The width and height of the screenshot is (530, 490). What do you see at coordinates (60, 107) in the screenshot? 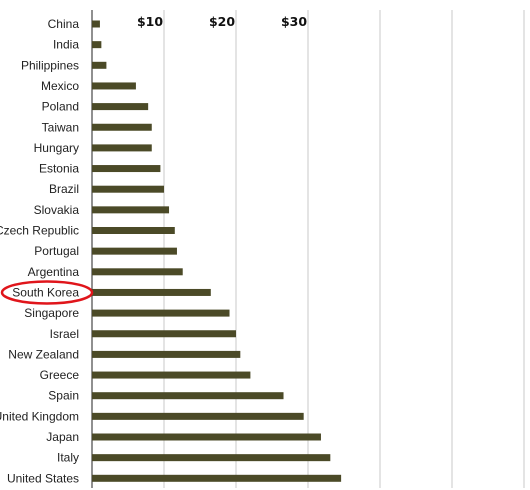
I see `category-label: Poland` at bounding box center [60, 107].